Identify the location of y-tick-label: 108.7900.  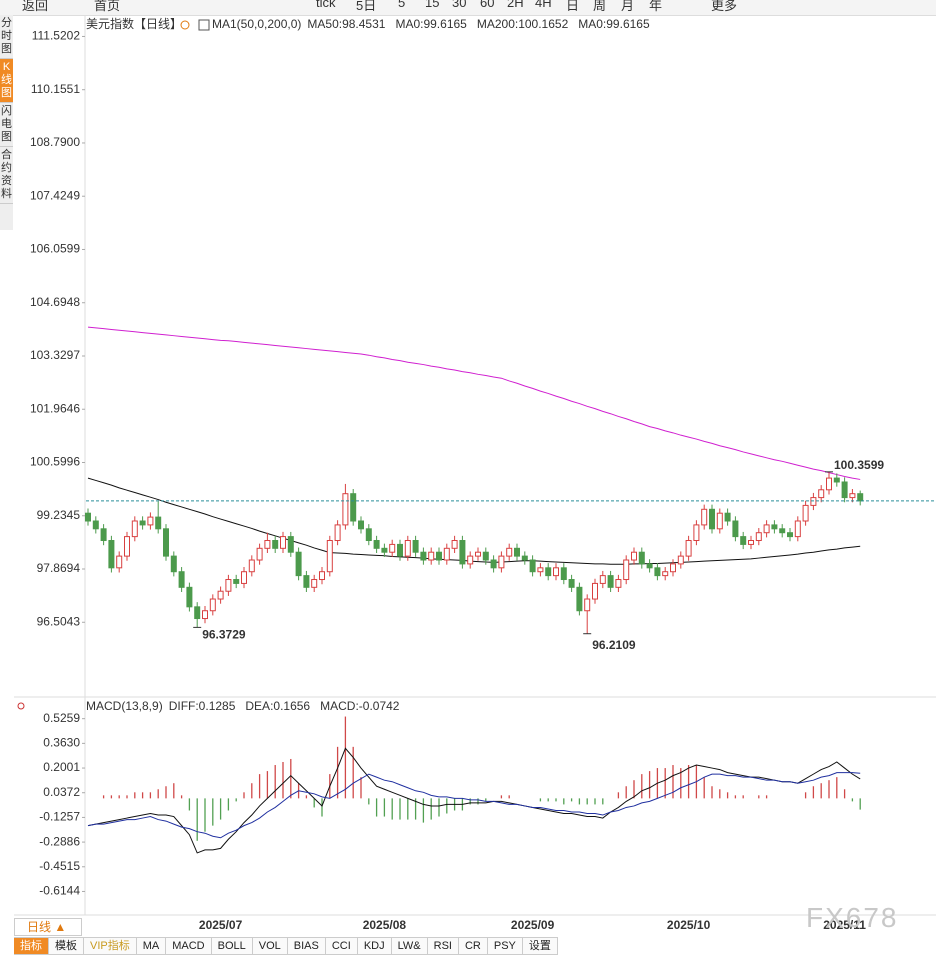
(55, 142).